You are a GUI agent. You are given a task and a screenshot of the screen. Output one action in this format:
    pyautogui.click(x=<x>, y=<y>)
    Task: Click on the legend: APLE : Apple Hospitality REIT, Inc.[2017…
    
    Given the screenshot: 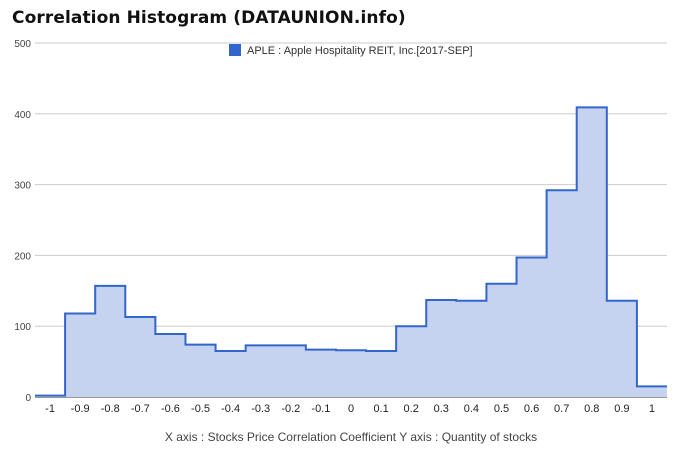 What is the action you would take?
    pyautogui.click(x=351, y=50)
    